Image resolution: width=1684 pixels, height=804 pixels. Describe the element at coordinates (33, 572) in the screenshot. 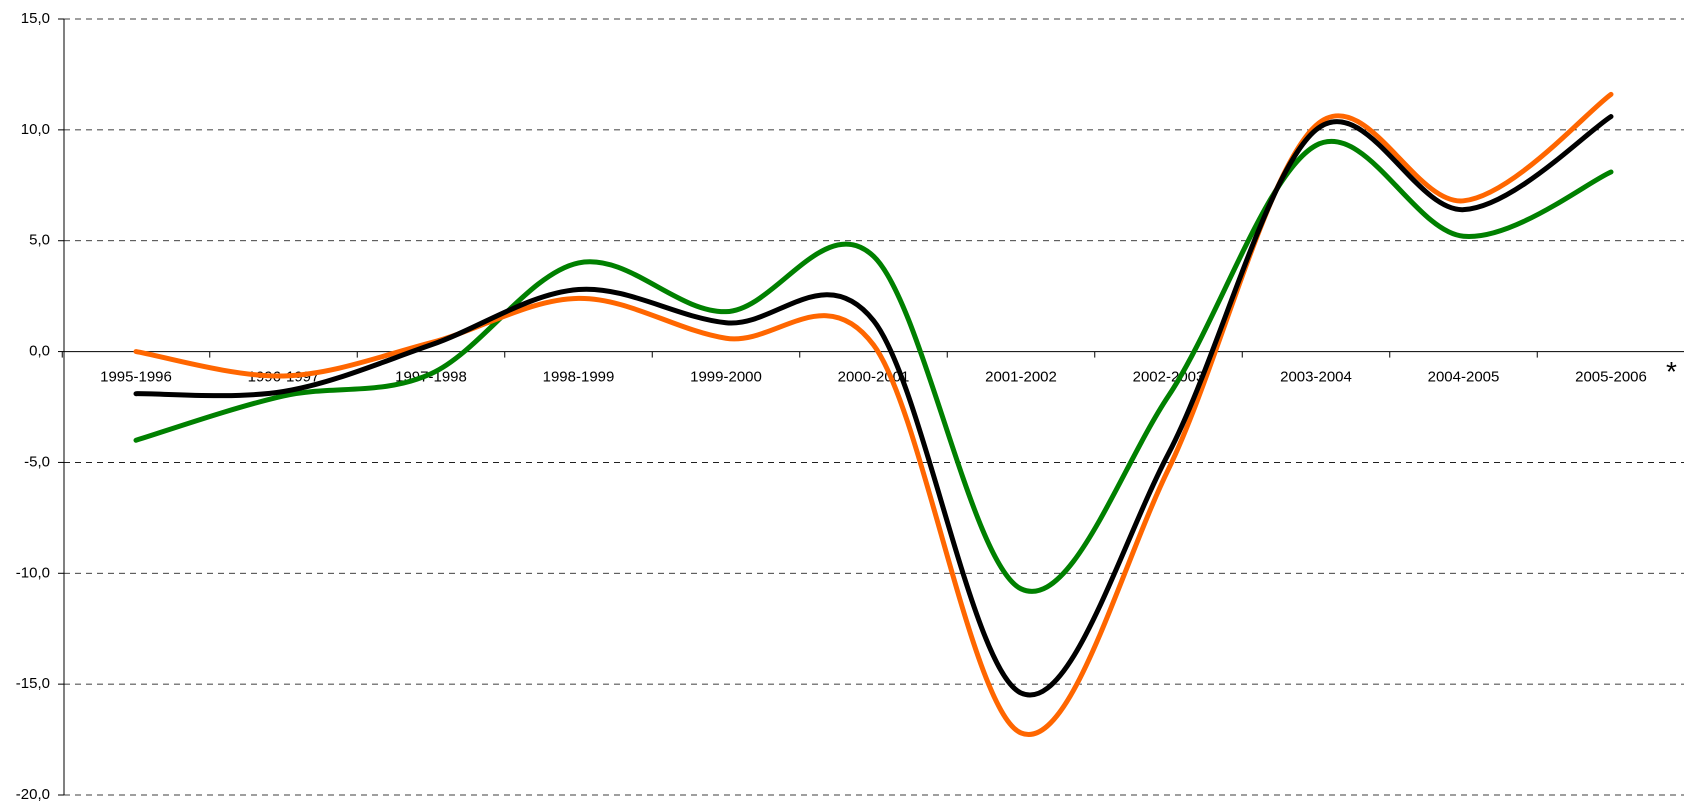

I see `y-tick-label: -10,0` at that location.